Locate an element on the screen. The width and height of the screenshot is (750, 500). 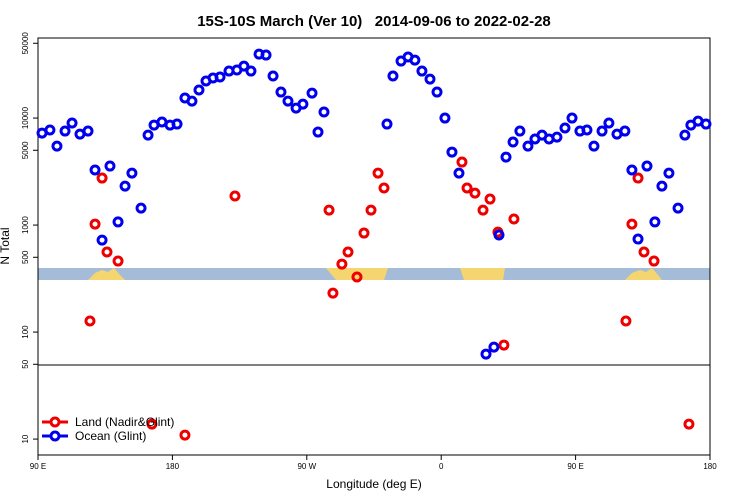
y-tick-label: 10 is located at coordinates (25, 438).